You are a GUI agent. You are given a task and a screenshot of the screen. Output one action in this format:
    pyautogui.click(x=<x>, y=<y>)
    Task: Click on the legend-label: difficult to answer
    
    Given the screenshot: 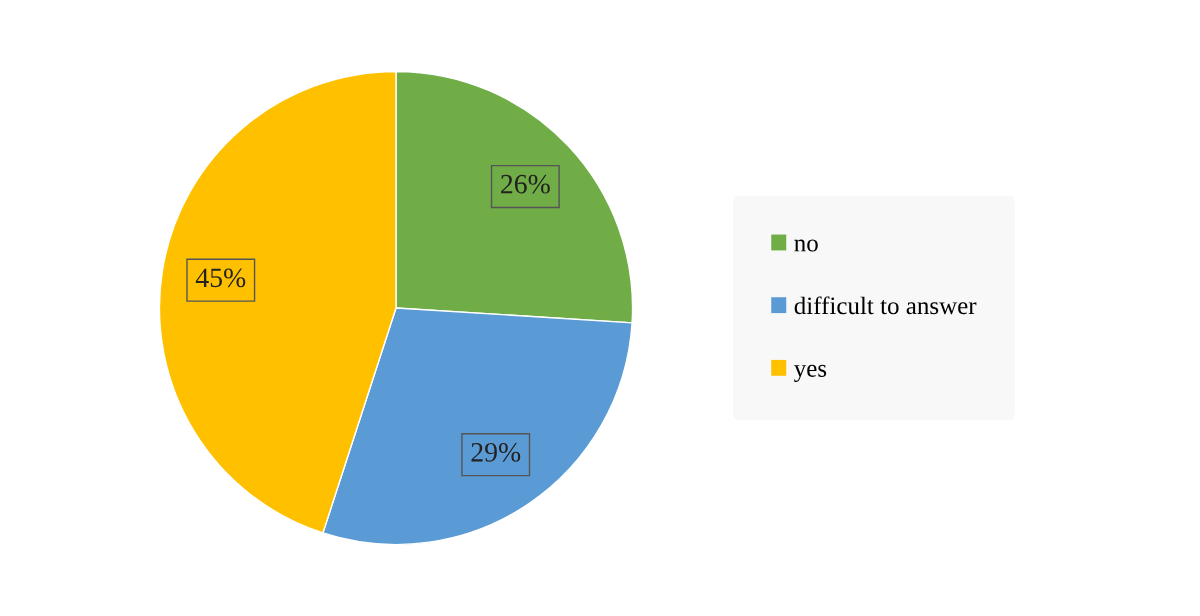 What is the action you would take?
    pyautogui.click(x=885, y=305)
    